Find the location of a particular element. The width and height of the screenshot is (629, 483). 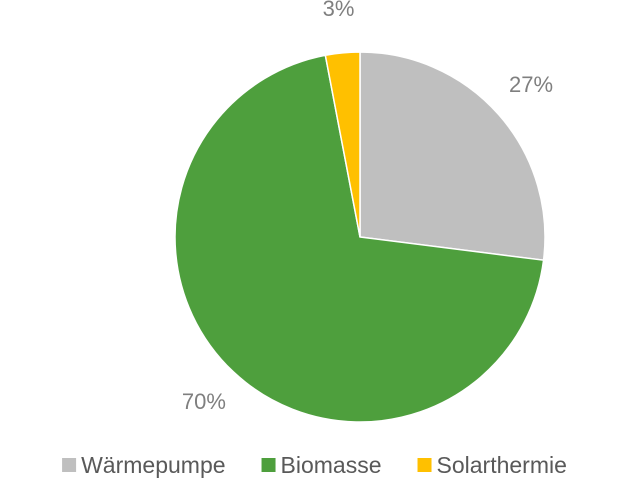

data-label: 3% is located at coordinates (339, 10).